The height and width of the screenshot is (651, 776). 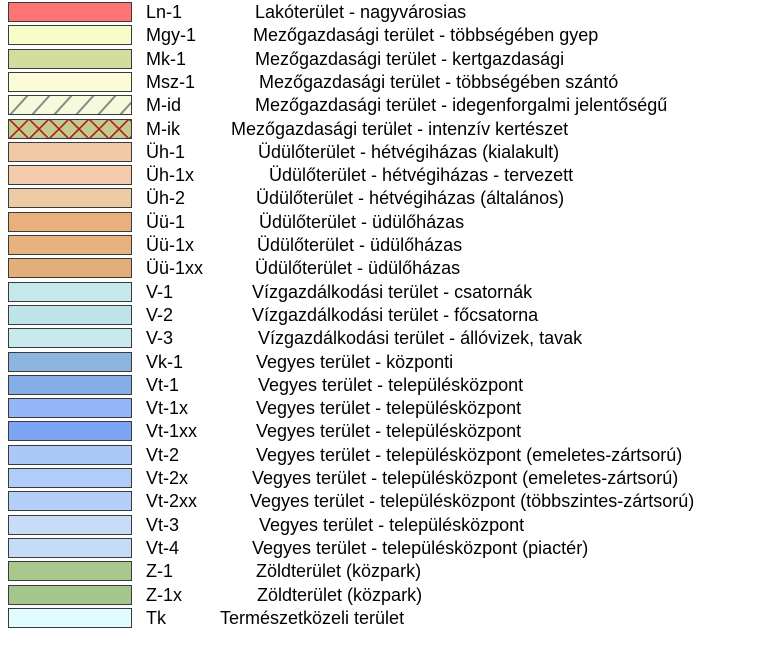 I want to click on legend-row: Vt-1x Vegyes terület - településközpont, so click(x=388, y=408).